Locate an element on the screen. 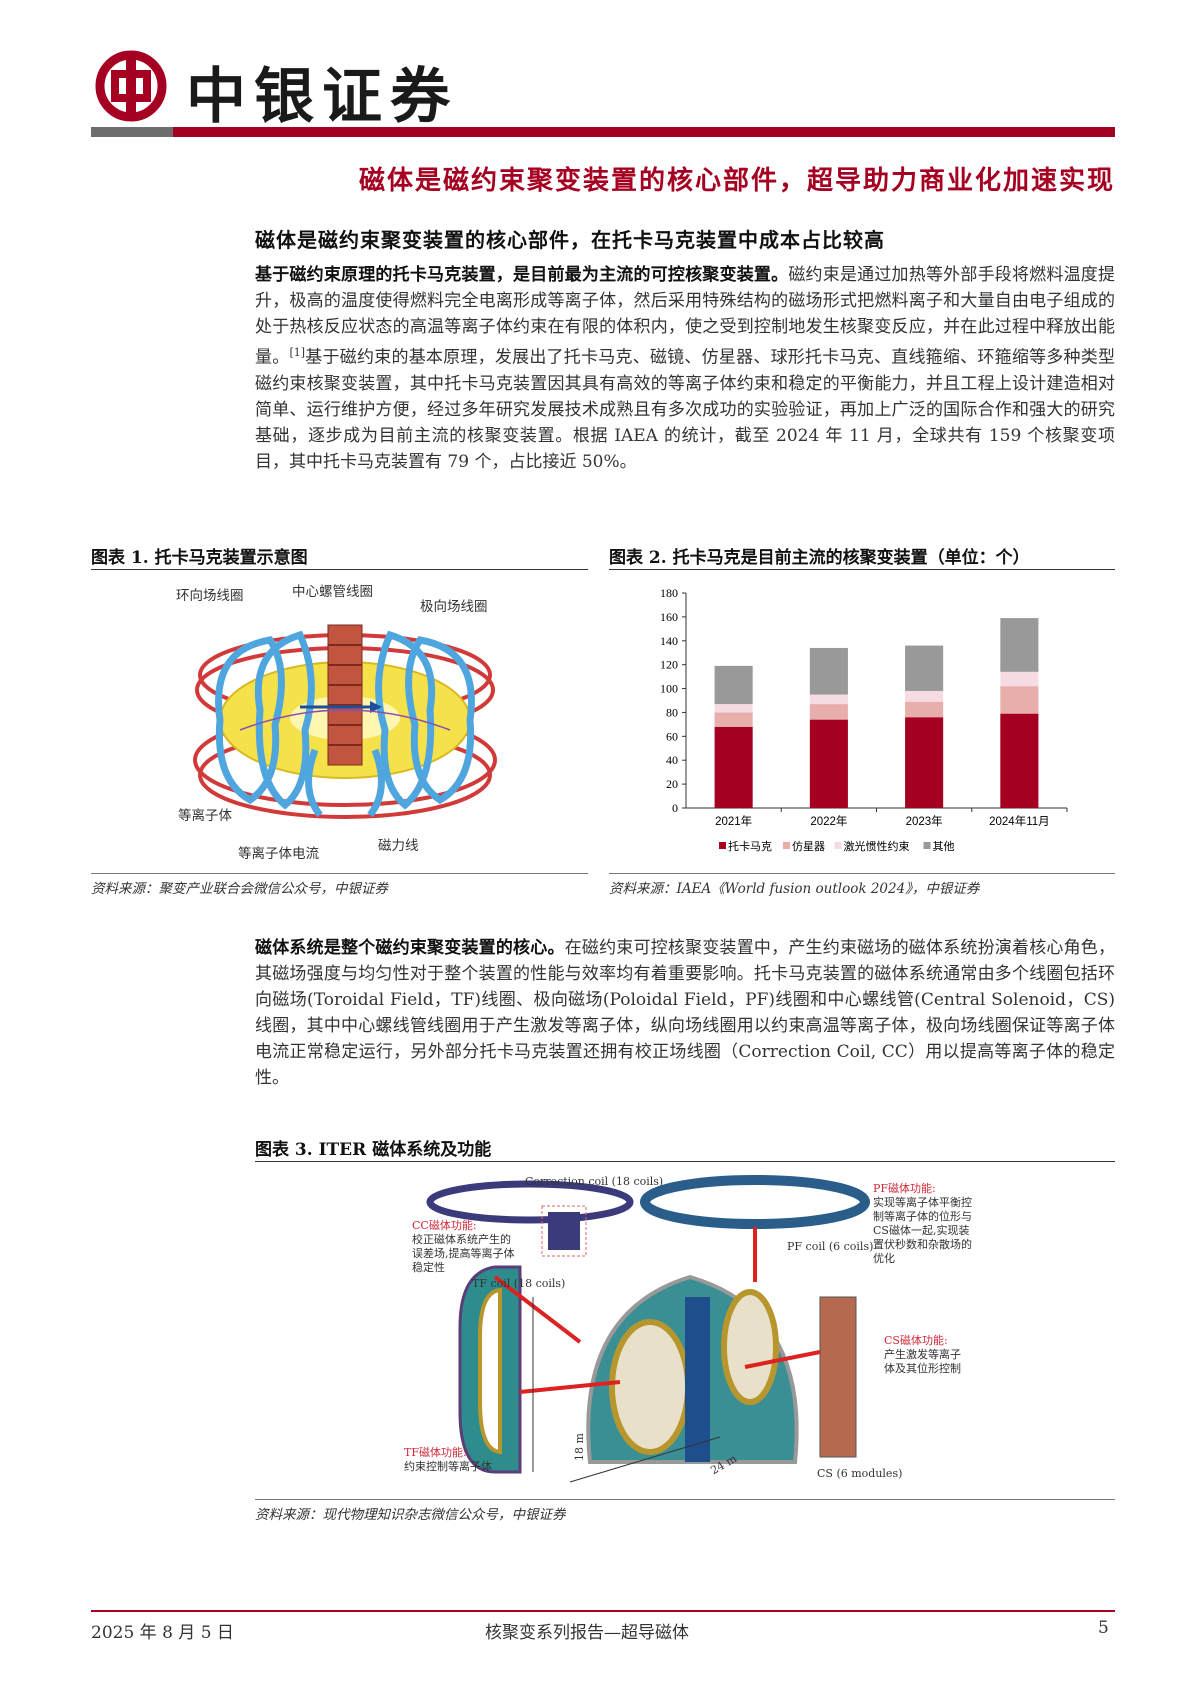 This screenshot has width=1190, height=1683. header-bar-gray is located at coordinates (132, 132).